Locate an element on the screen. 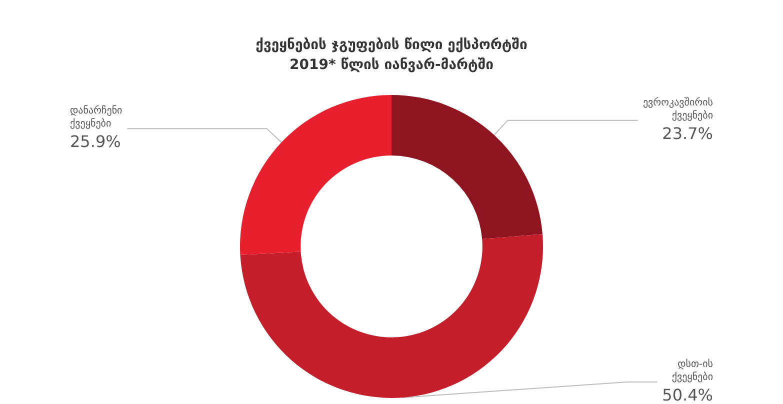 Image resolution: width=783 pixels, height=404 pixels. slice-label: დსთ-ის ქვეყნები is located at coordinates (692, 370).